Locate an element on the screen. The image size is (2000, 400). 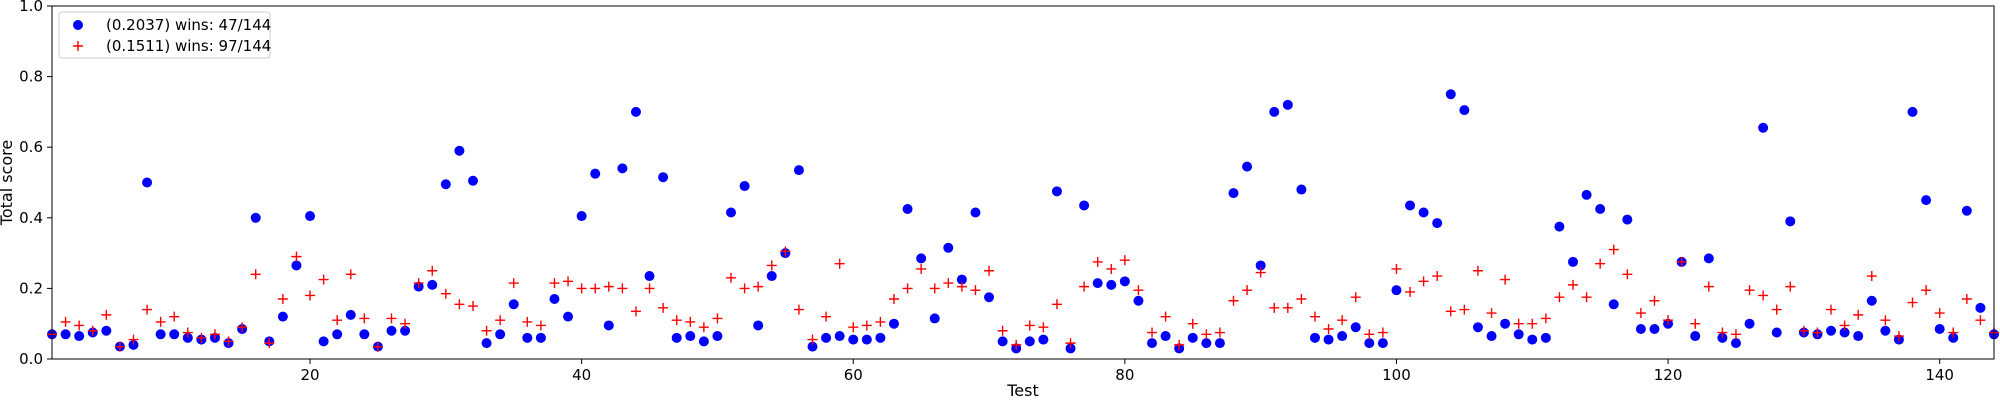
x-tick-label: 100 is located at coordinates (1396, 375).